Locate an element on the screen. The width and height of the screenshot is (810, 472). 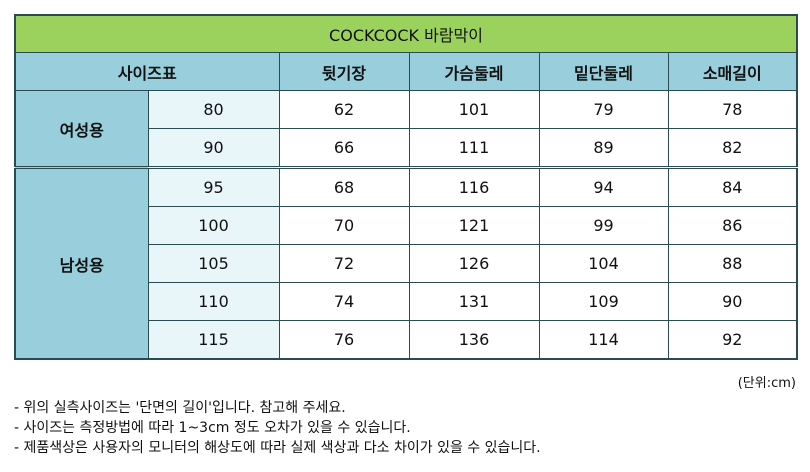
header-hem: 밑단둘레 is located at coordinates (603, 71).